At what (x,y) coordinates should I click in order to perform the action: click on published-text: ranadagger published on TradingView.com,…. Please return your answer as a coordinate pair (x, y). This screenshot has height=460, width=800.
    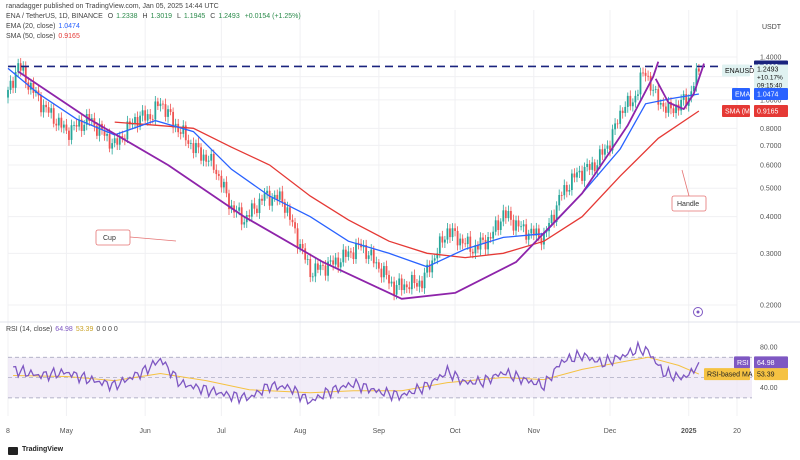
    Looking at the image, I should click on (112, 6).